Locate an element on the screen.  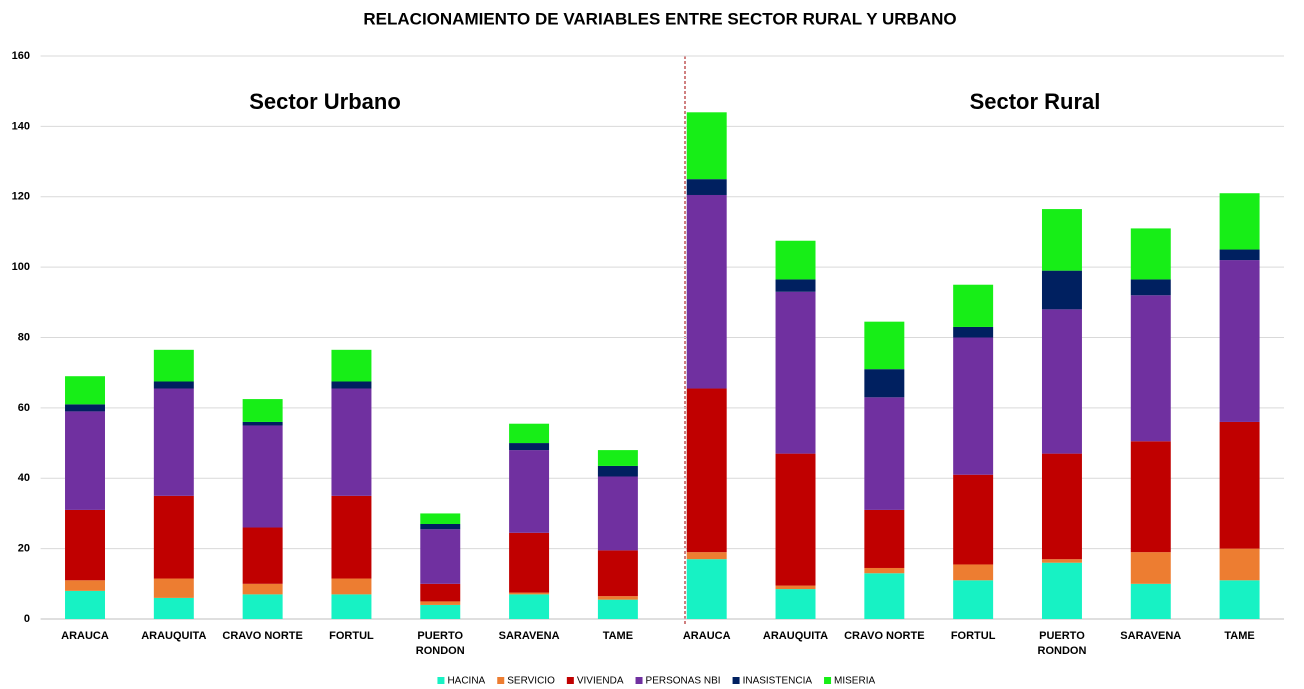
y-tick-label: 100 is located at coordinates (21, 267).